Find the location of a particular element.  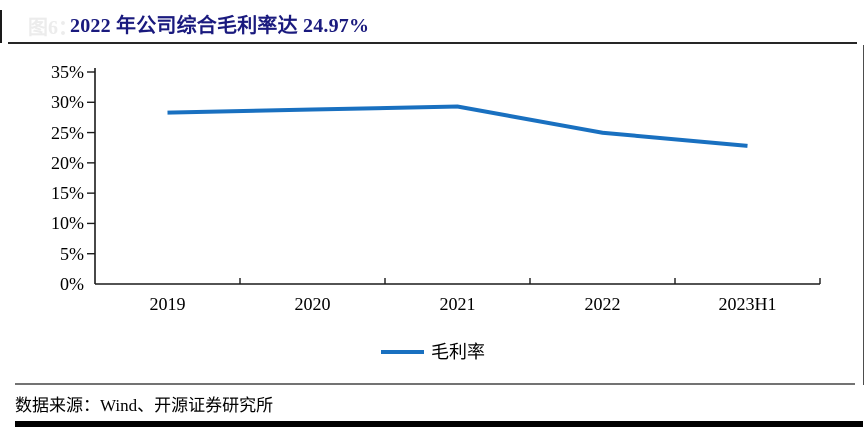

x-axis-tick-label: 2021 is located at coordinates (457, 304).